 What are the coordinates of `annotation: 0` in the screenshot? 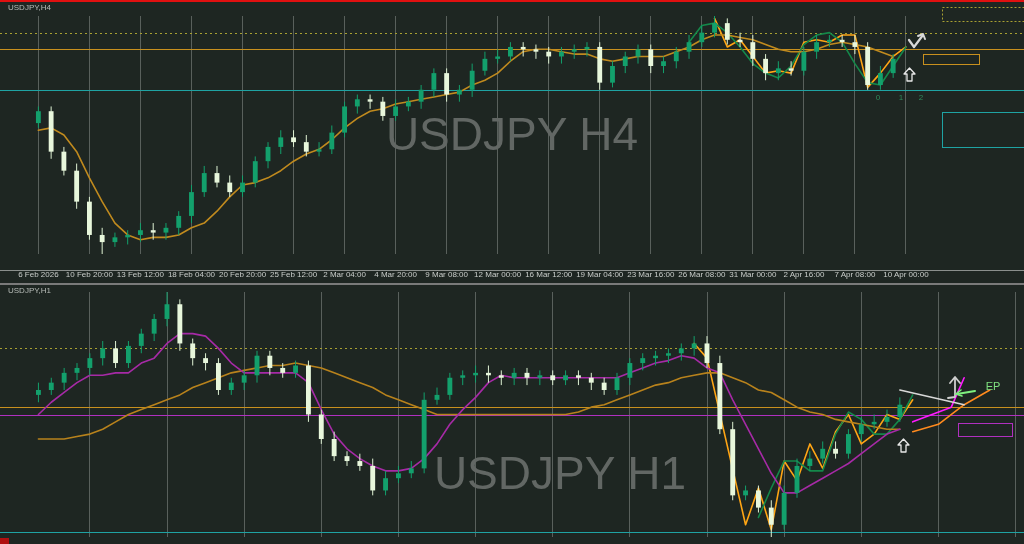 It's located at (878, 98).